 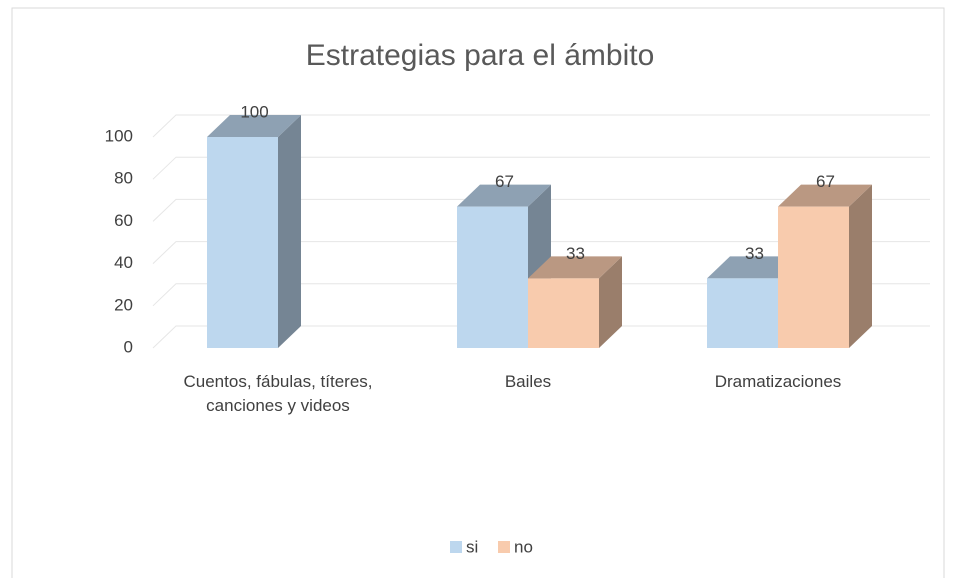 What do you see at coordinates (123, 304) in the screenshot?
I see `y-tick-label: 20` at bounding box center [123, 304].